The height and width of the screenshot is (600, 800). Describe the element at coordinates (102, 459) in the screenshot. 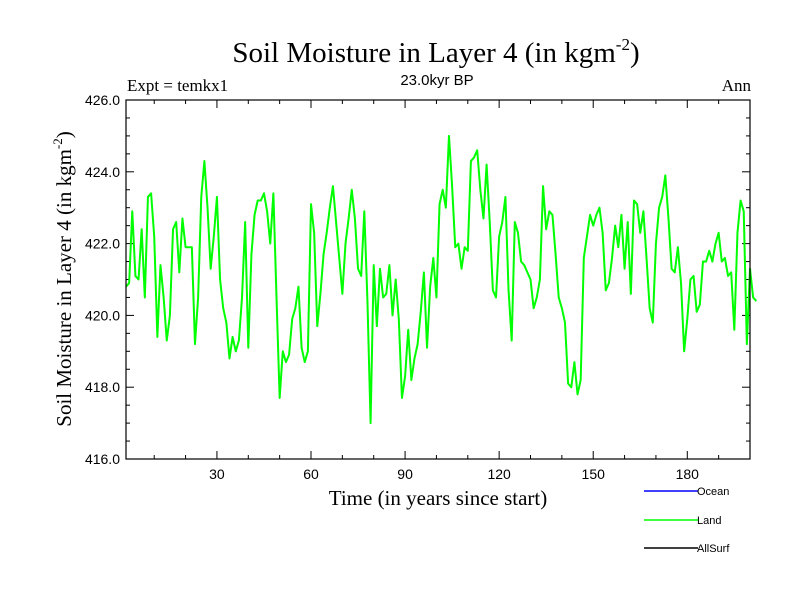

I see `y-tick-label: 416.0` at that location.